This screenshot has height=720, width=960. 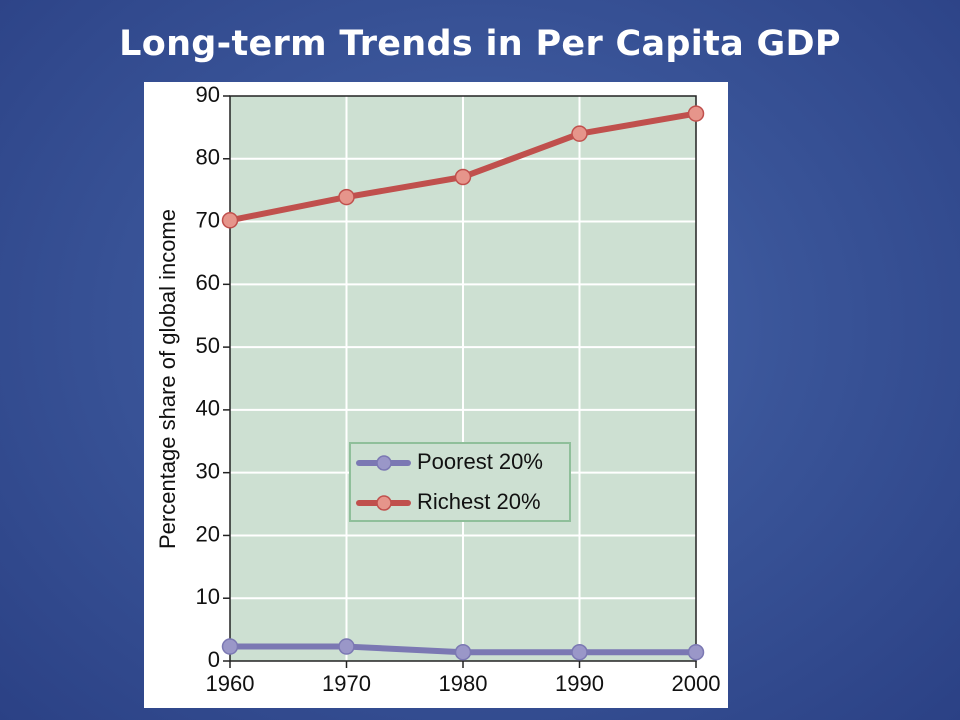 What do you see at coordinates (208, 157) in the screenshot?
I see `y-tick-label: 80` at bounding box center [208, 157].